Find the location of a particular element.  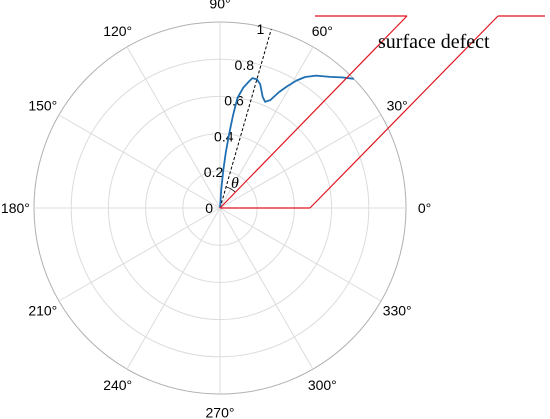

angle-tick-label: 330° is located at coordinates (397, 310).